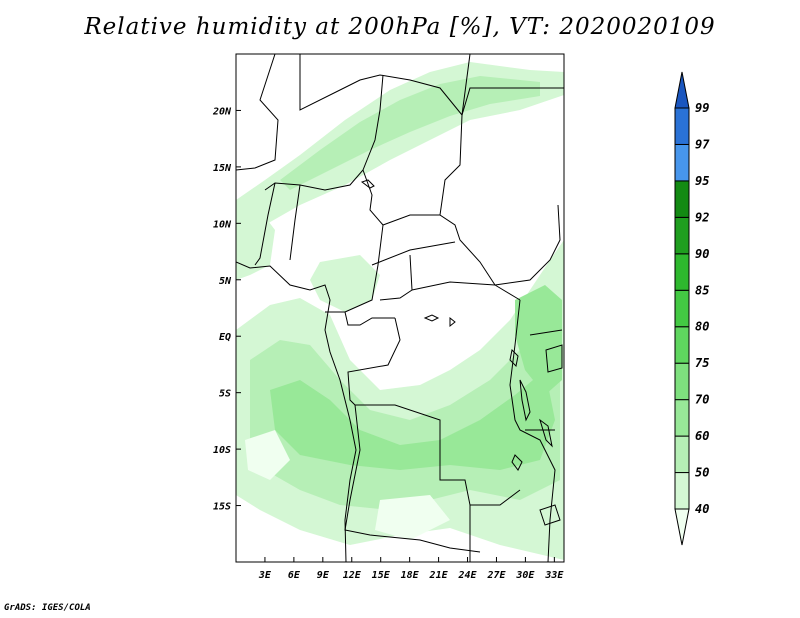  What do you see at coordinates (702, 144) in the screenshot?
I see `colorbar-label: 97` at bounding box center [702, 144].